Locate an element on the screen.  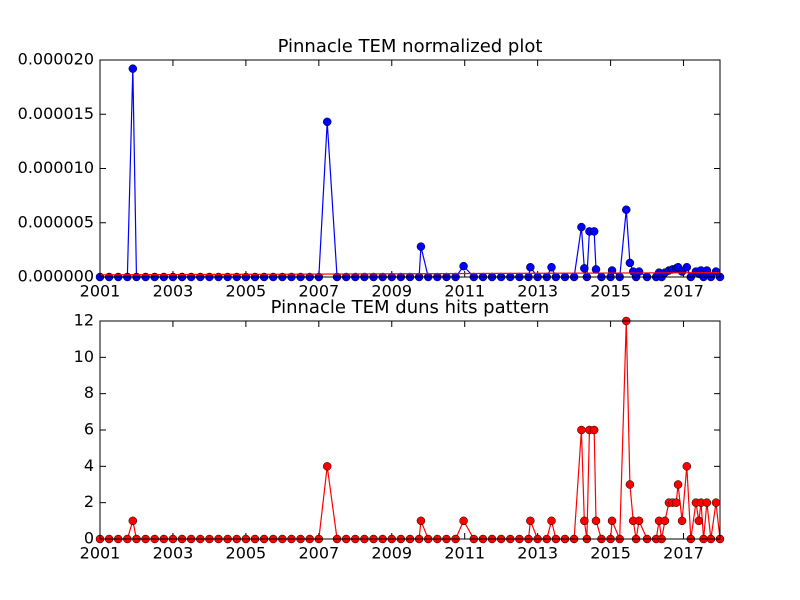
y-tick-label: 12 is located at coordinates (84, 320).